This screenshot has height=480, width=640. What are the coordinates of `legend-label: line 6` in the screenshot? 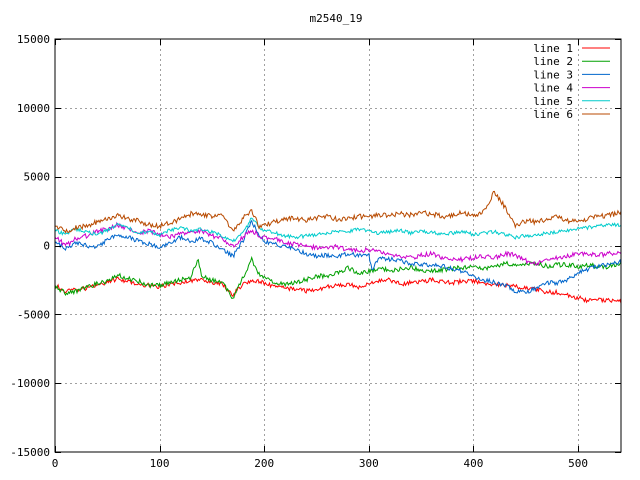 It's located at (553, 114).